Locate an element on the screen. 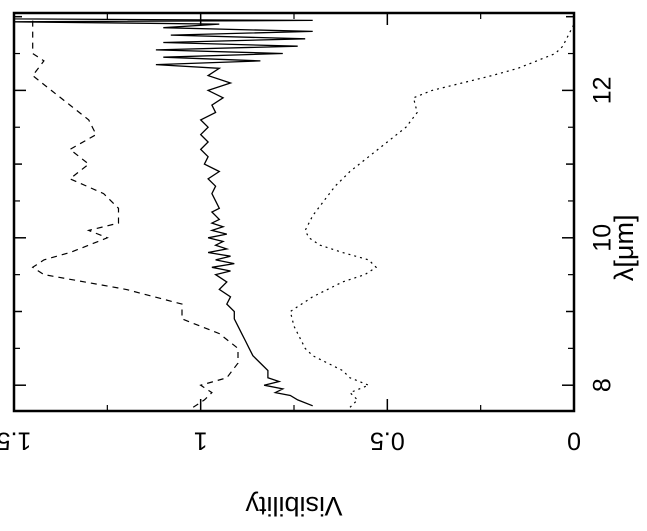 The width and height of the screenshot is (647, 531). x-axis-label: λ[μm] is located at coordinates (624, 248).